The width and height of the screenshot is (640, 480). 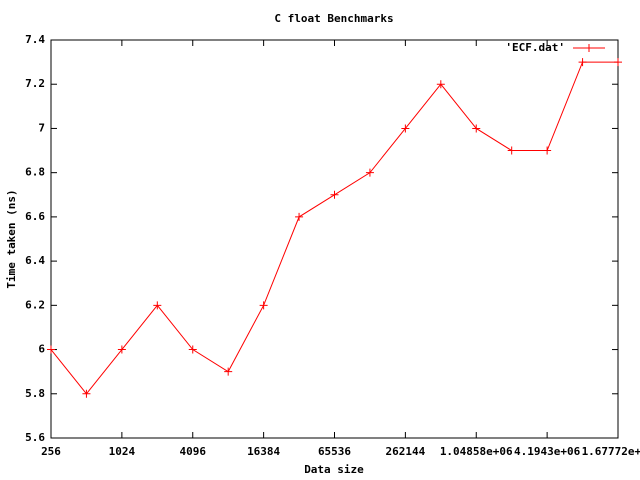 I want to click on y-tick-label: 7, so click(x=41, y=127).